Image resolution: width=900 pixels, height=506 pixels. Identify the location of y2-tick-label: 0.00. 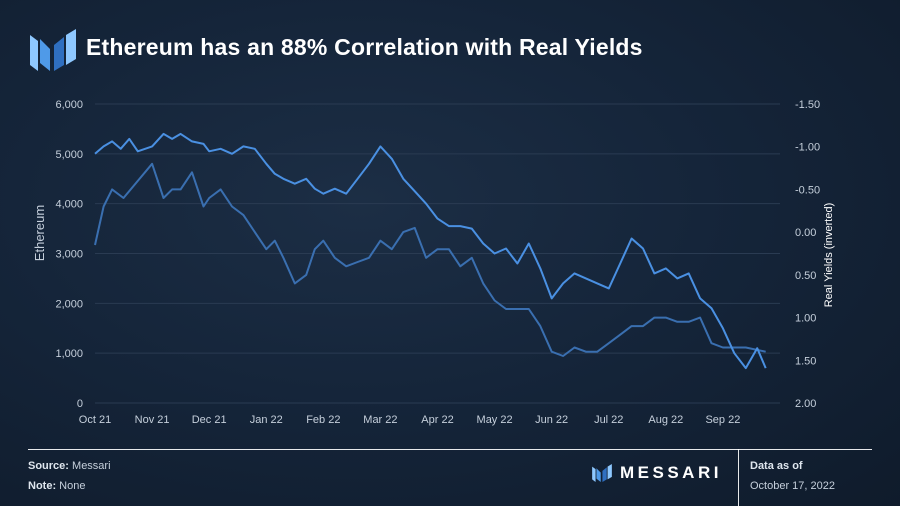
(805, 233).